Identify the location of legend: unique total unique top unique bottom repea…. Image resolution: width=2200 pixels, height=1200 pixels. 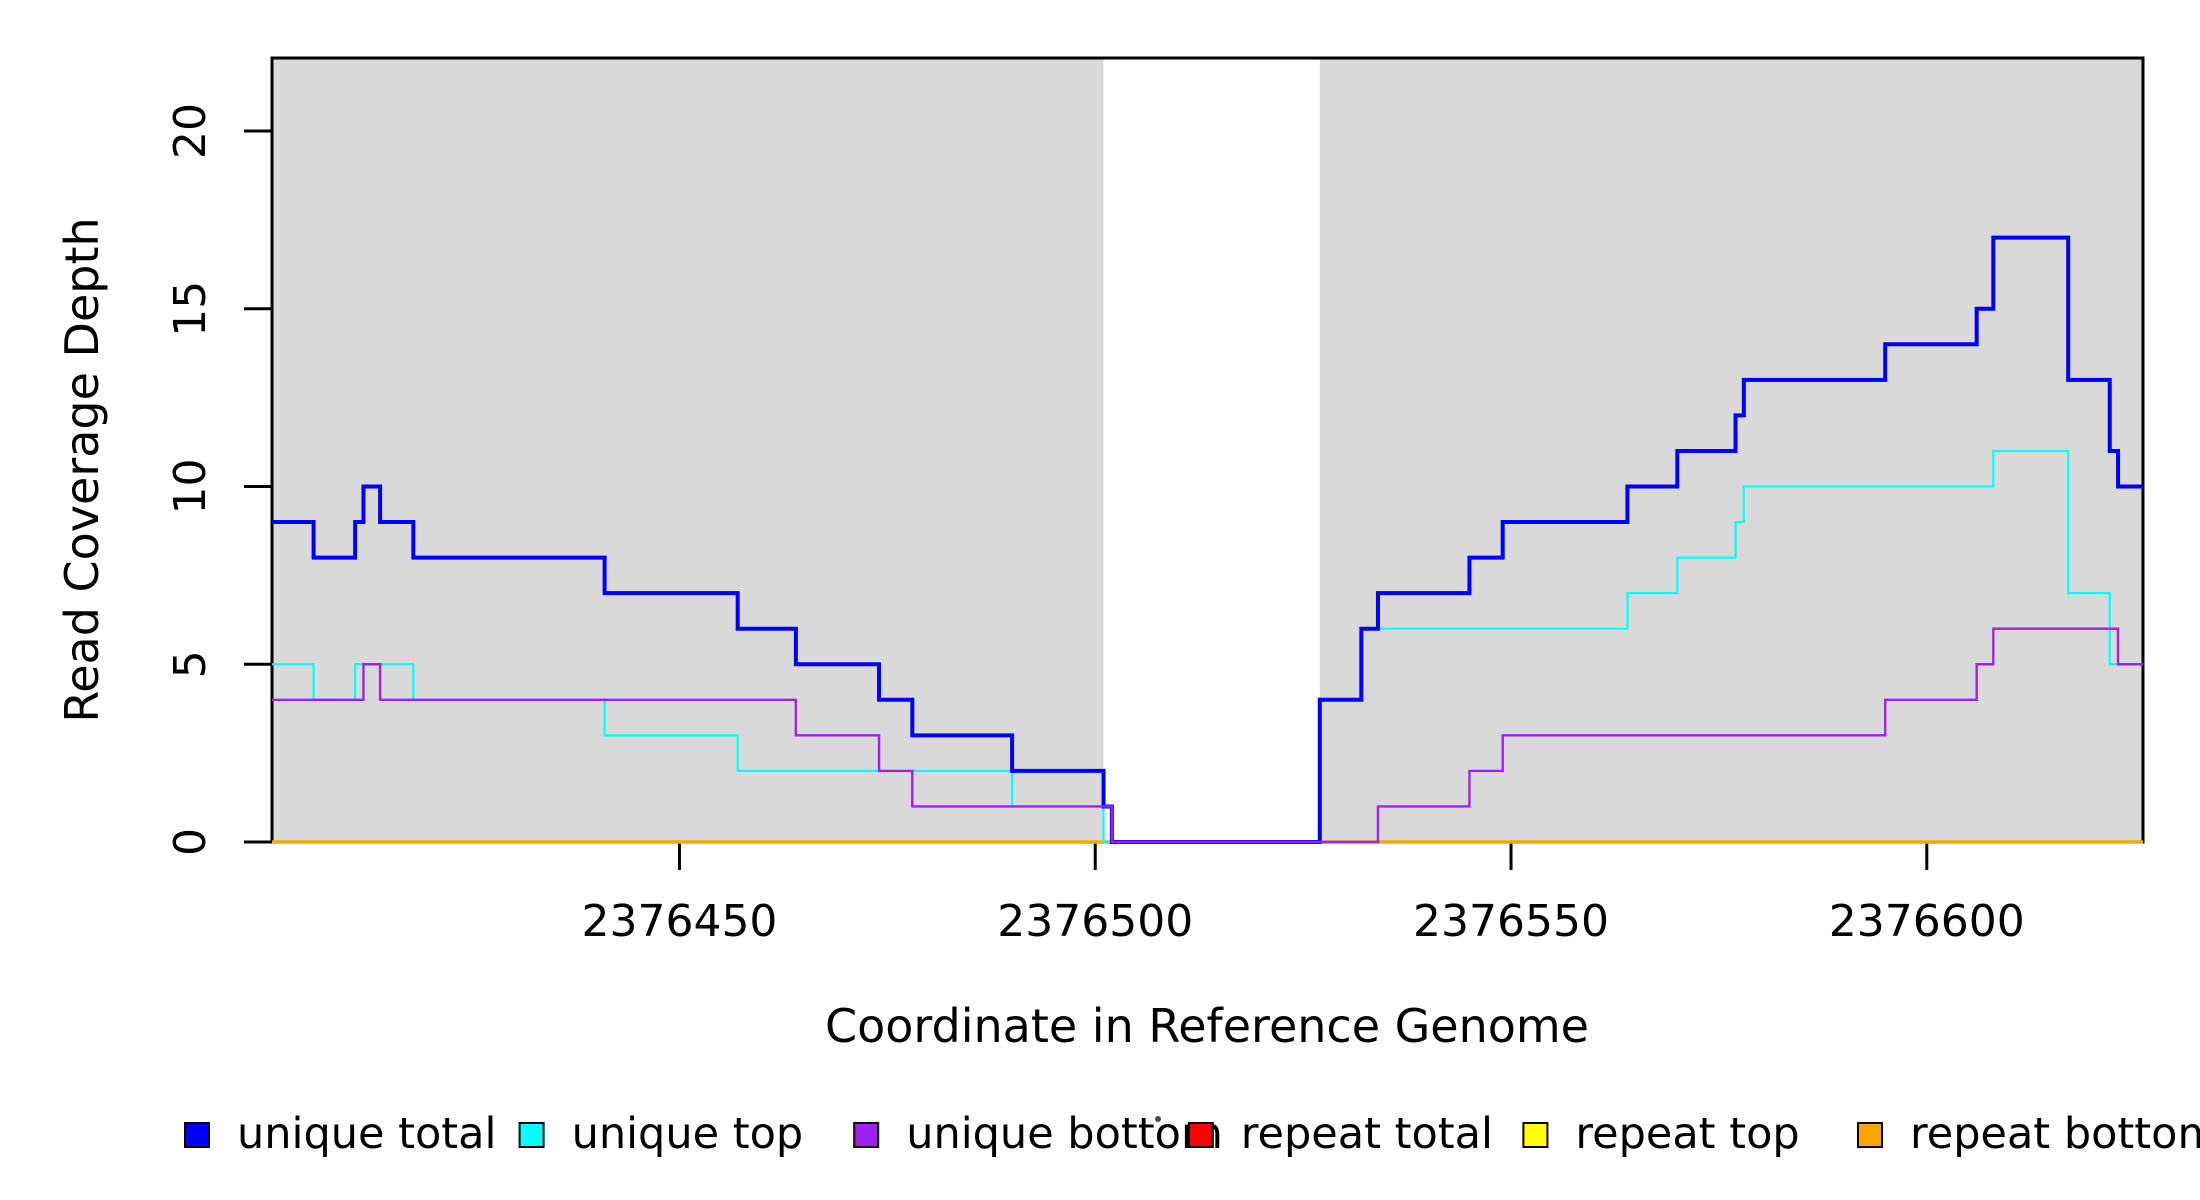
(1192, 1134).